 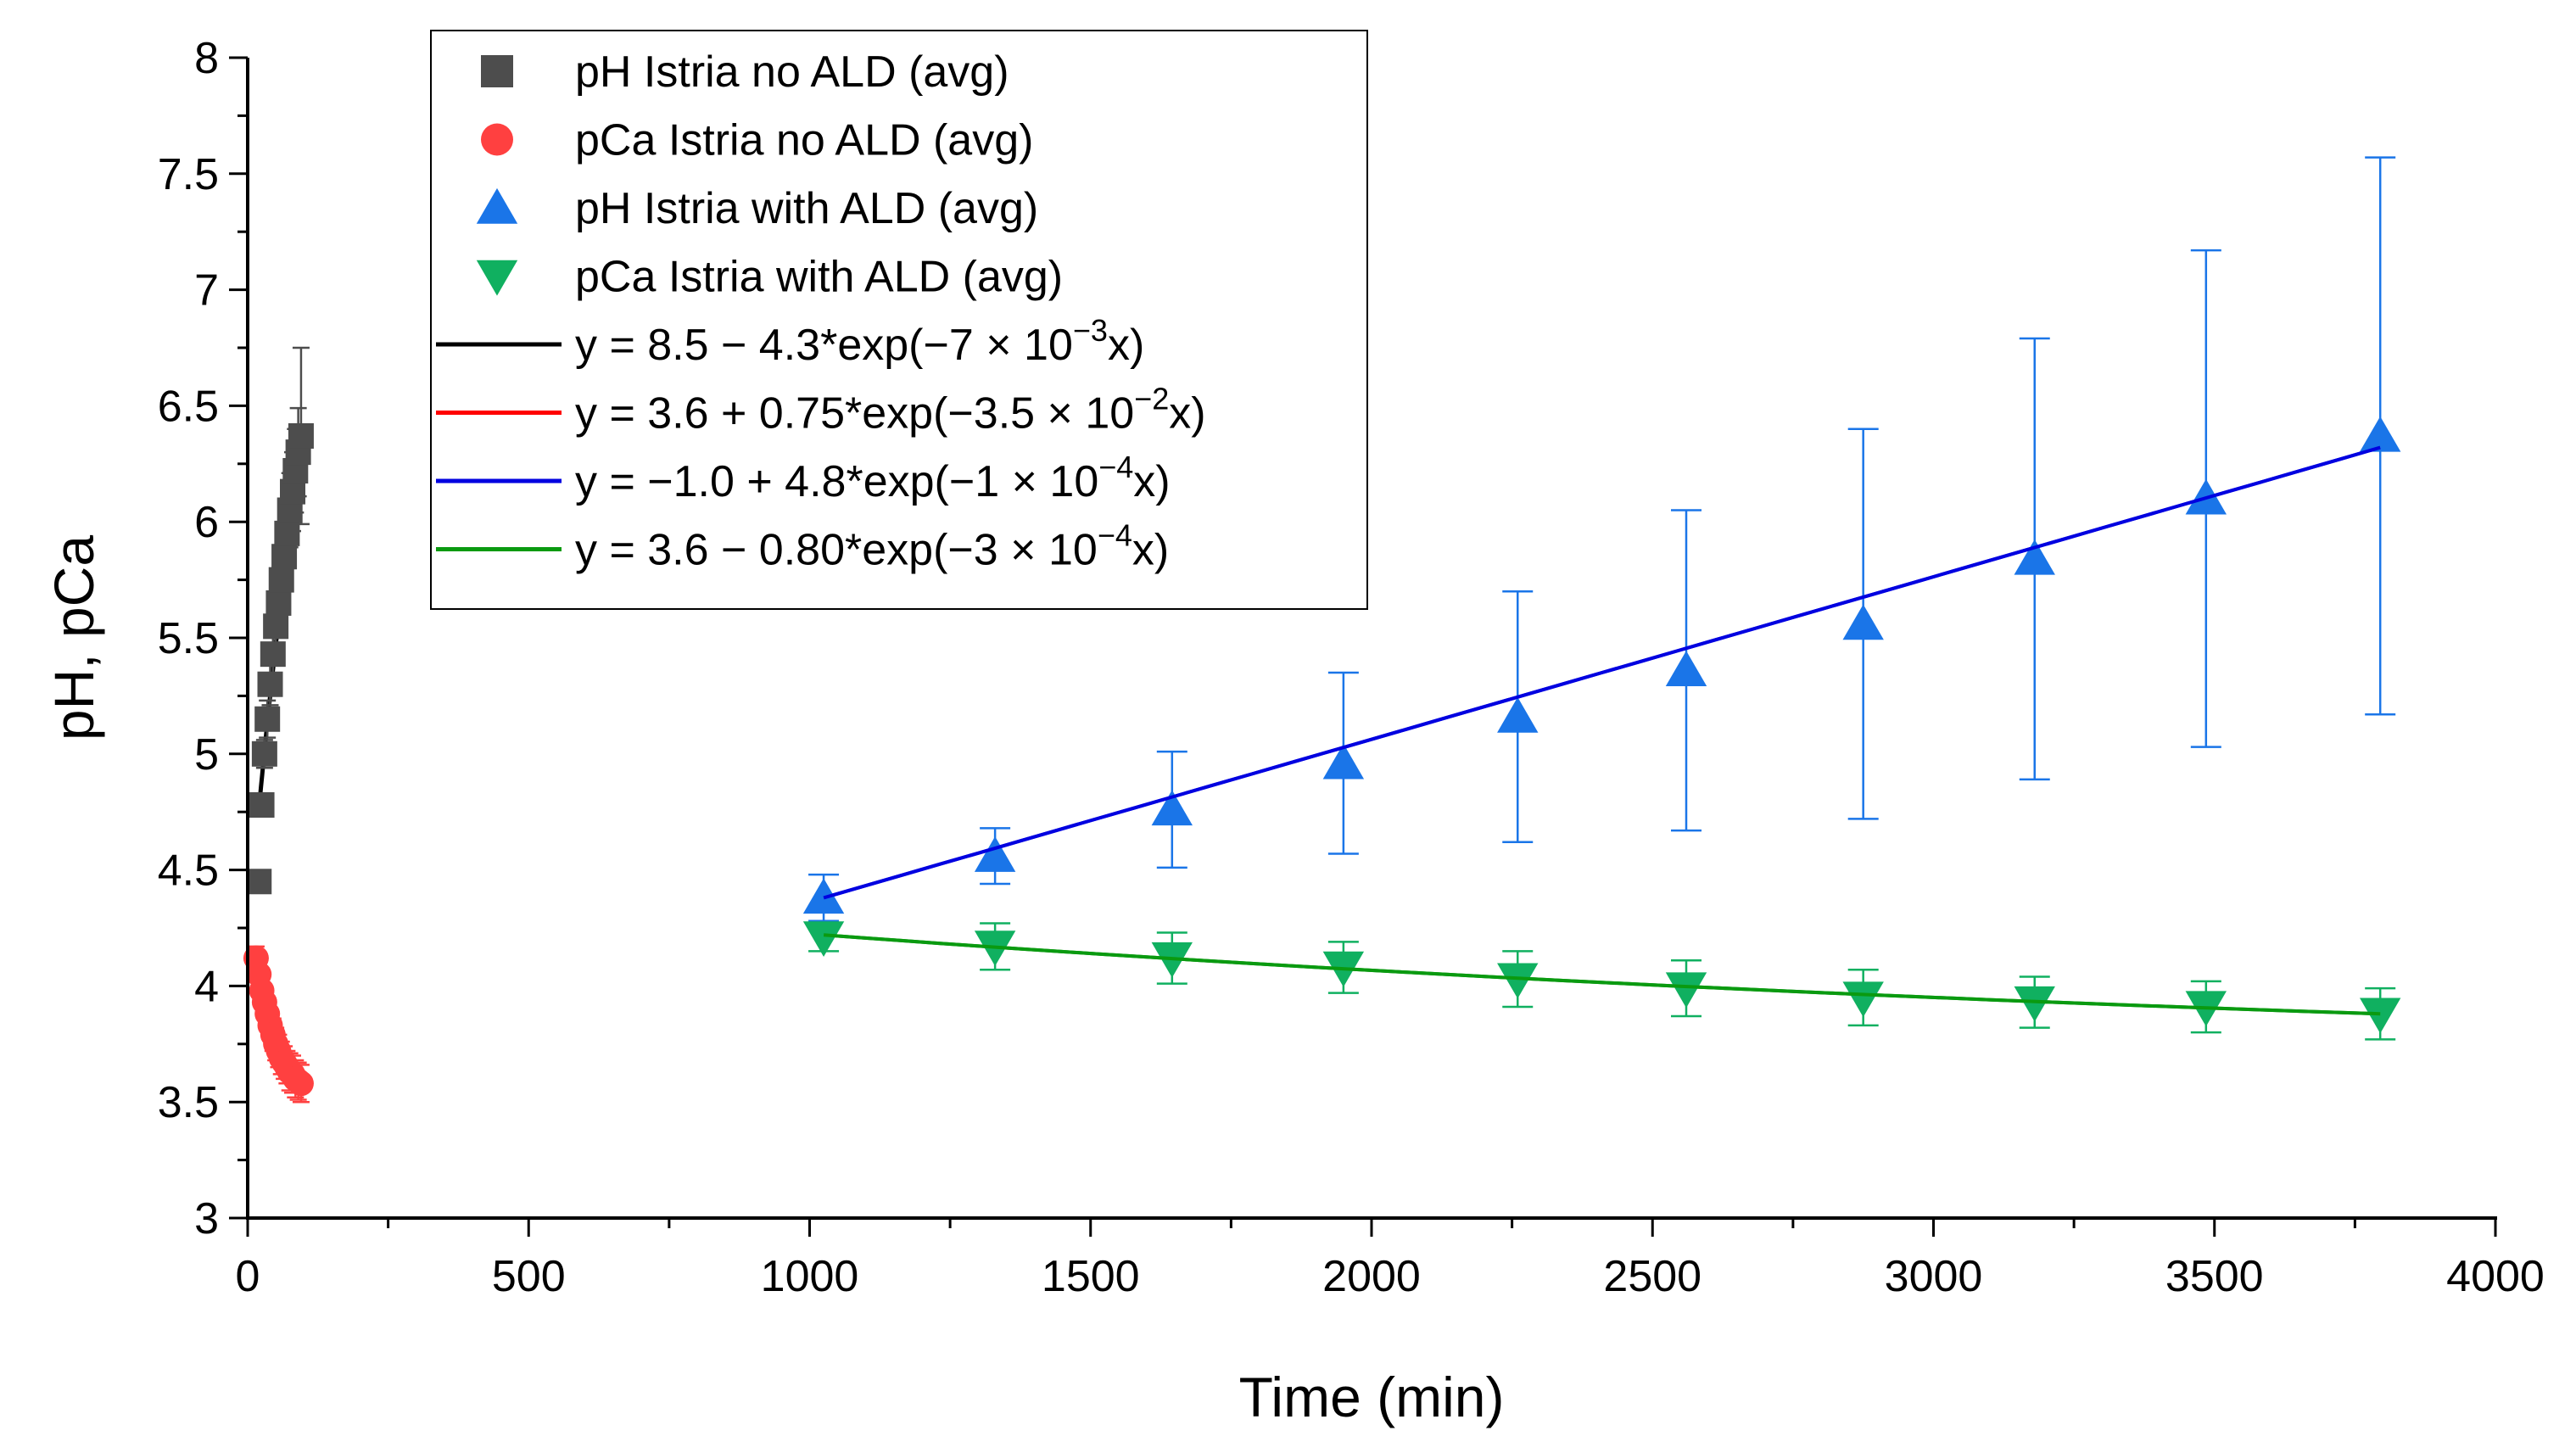 What do you see at coordinates (73, 637) in the screenshot?
I see `y-axis-title: pH, pCa` at bounding box center [73, 637].